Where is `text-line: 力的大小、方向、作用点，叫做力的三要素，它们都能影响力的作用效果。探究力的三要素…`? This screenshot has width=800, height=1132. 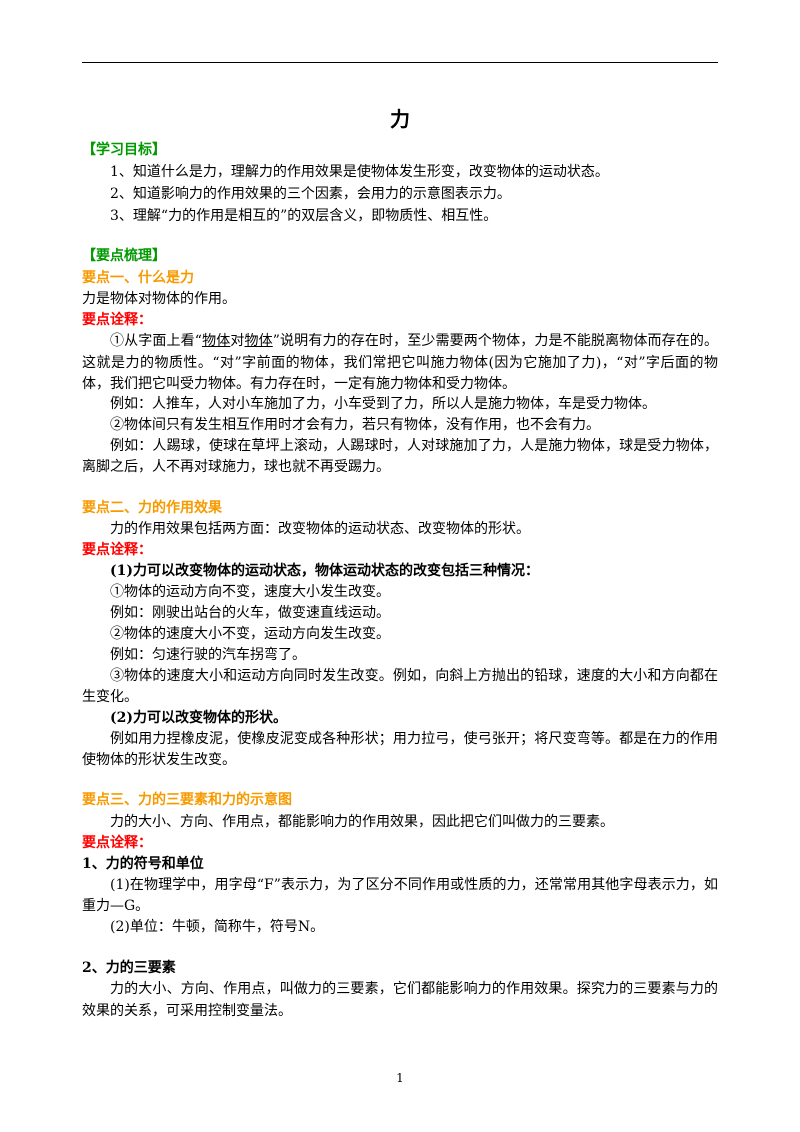
text-line: 力的大小、方向、作用点，叫做力的三要素，它们都能影响力的作用效果。探究力的三要素… is located at coordinates (414, 989).